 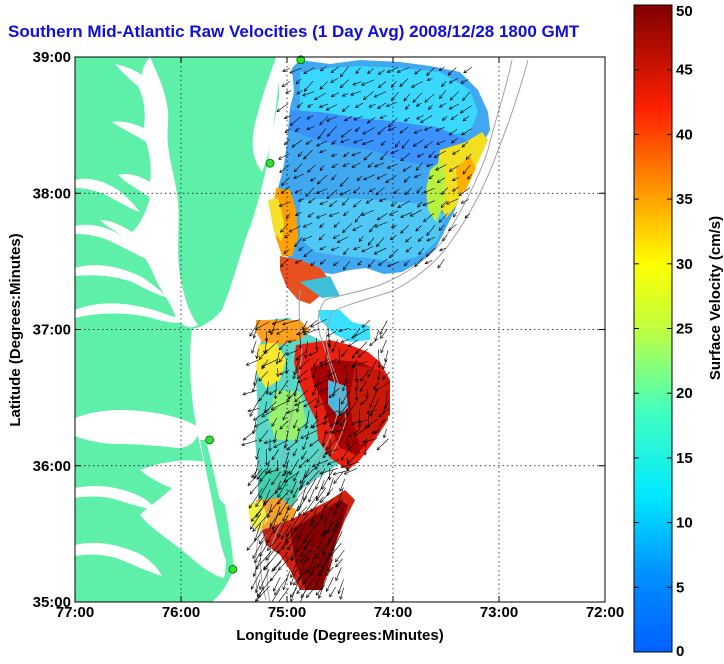 What do you see at coordinates (684, 393) in the screenshot?
I see `colorbar-tick-label: 20` at bounding box center [684, 393].